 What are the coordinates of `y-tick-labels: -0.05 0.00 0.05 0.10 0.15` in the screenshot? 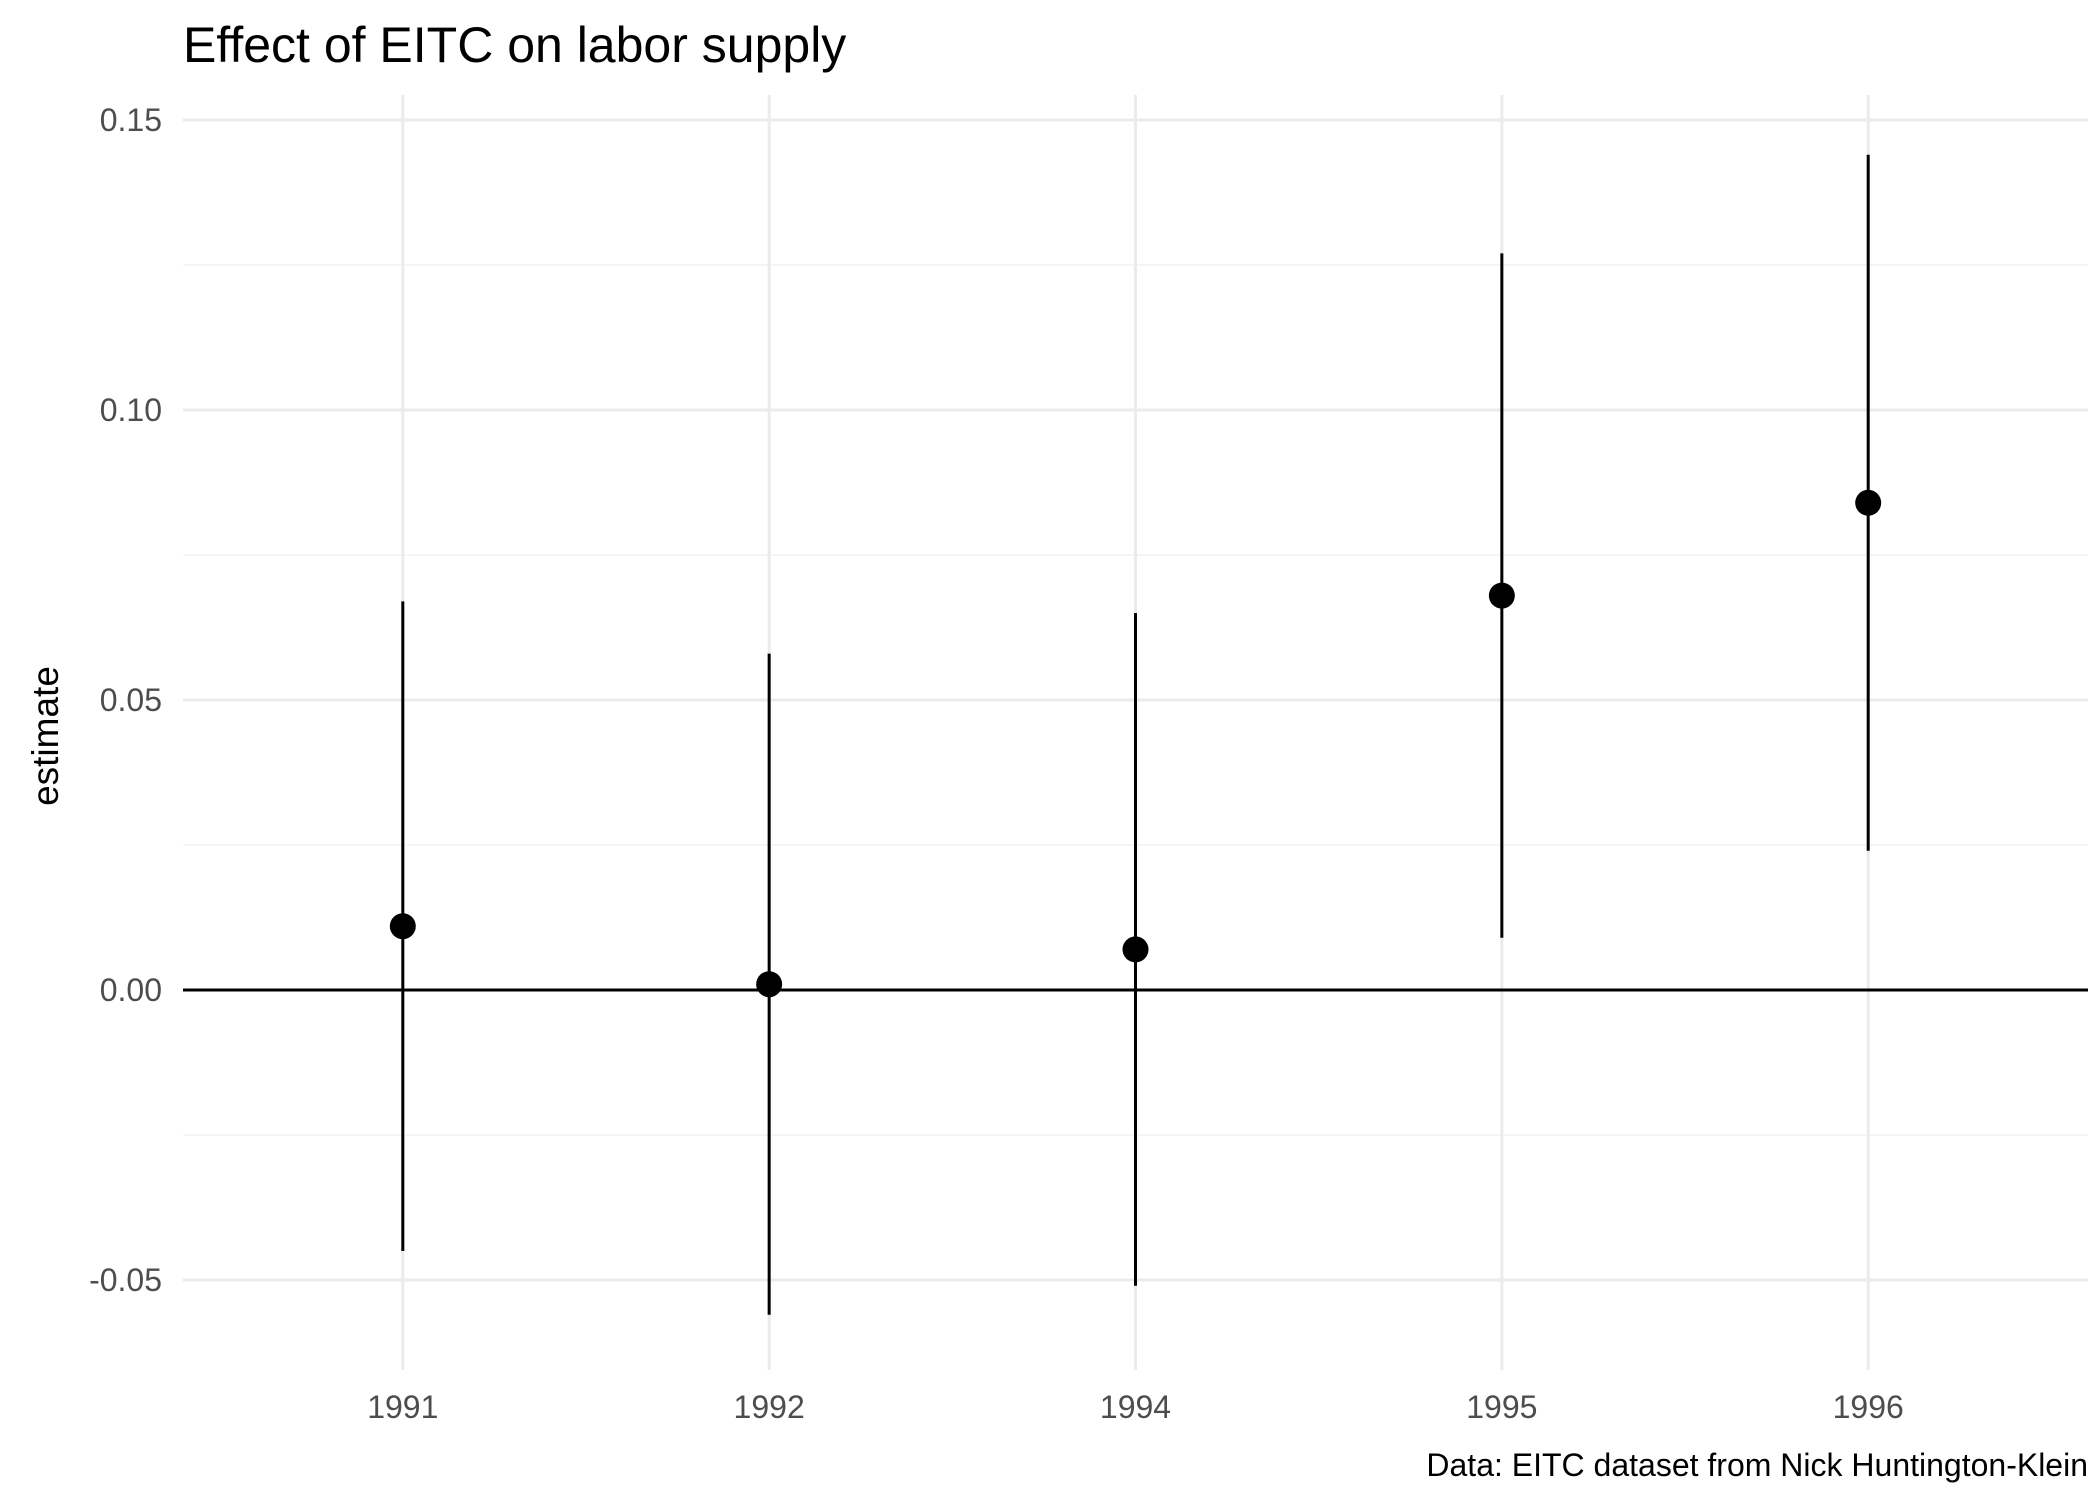 It's located at (125, 700).